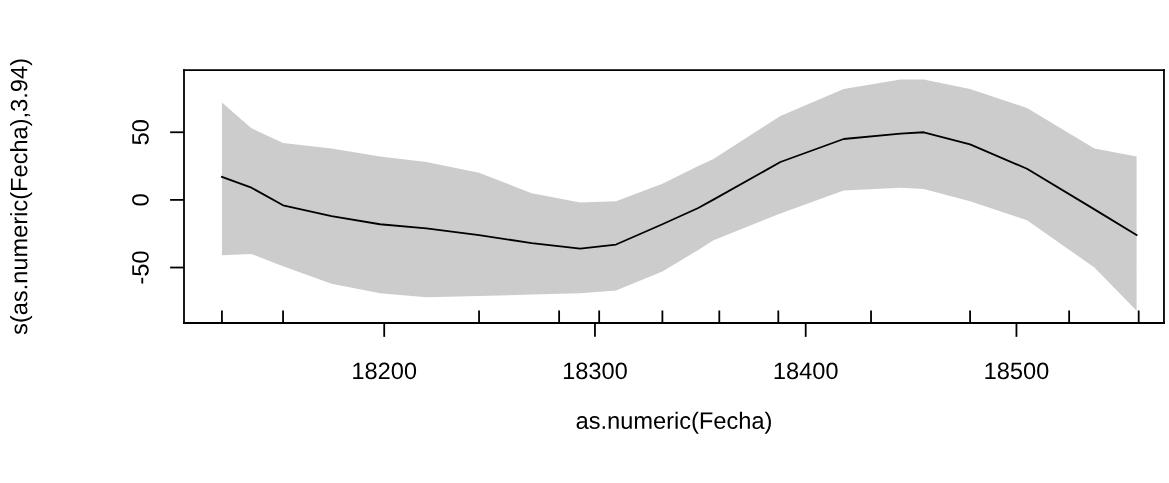  What do you see at coordinates (140, 132) in the screenshot?
I see `y-tick-label: 50` at bounding box center [140, 132].